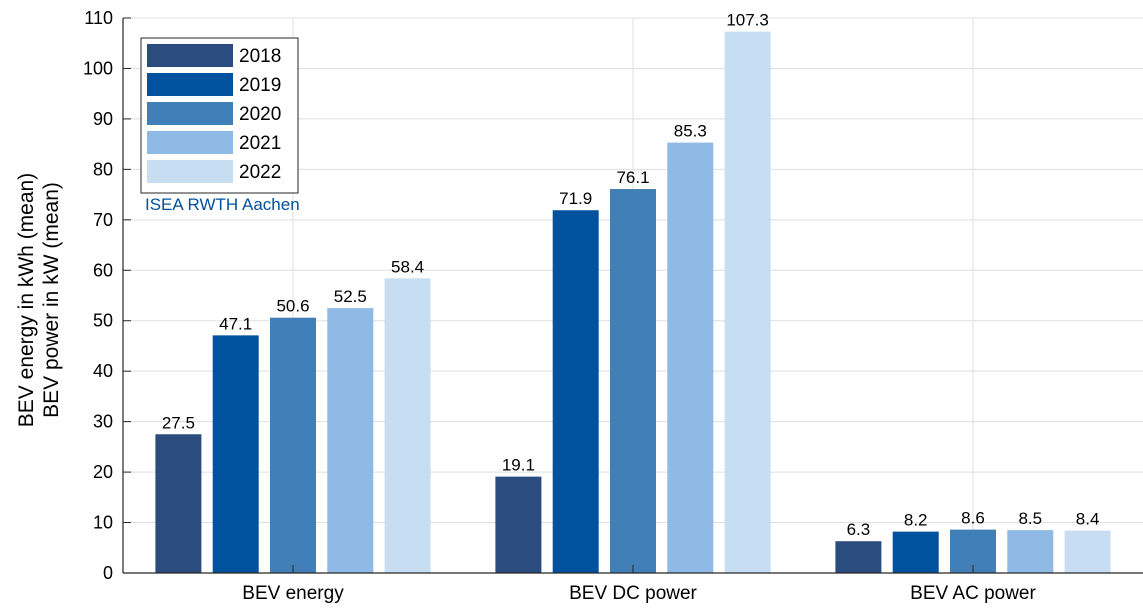 The width and height of the screenshot is (1143, 611). Describe the element at coordinates (292, 306) in the screenshot. I see `data-label: 50.6` at that location.